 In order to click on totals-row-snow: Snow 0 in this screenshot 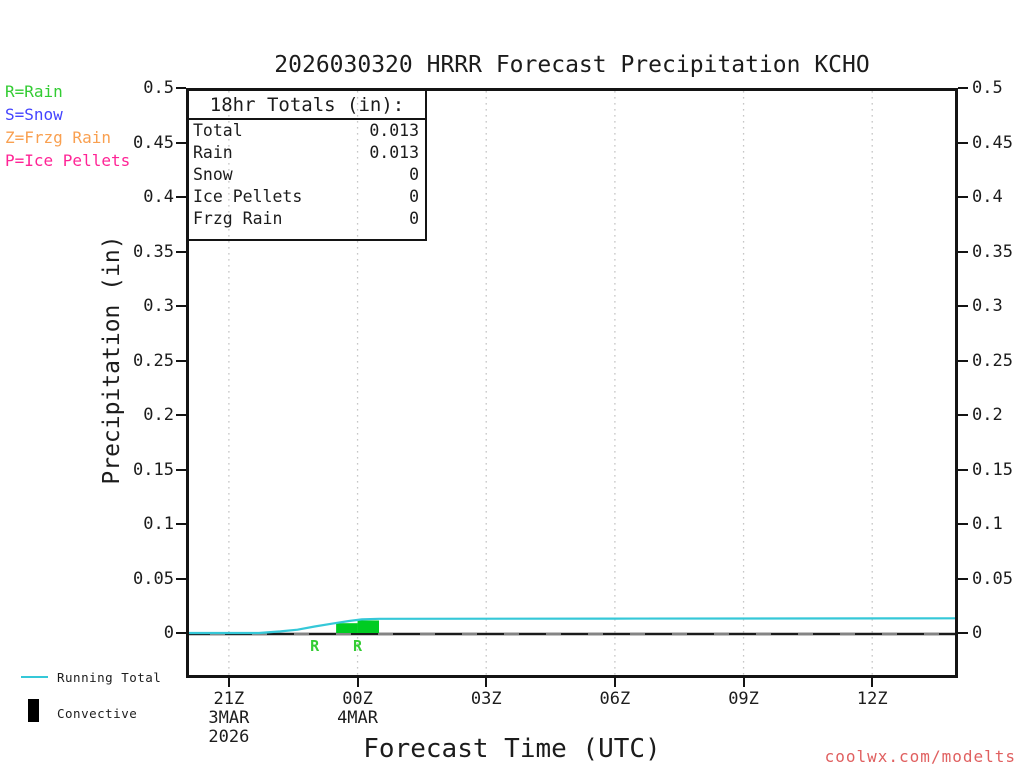, I will do `click(307, 175)`.